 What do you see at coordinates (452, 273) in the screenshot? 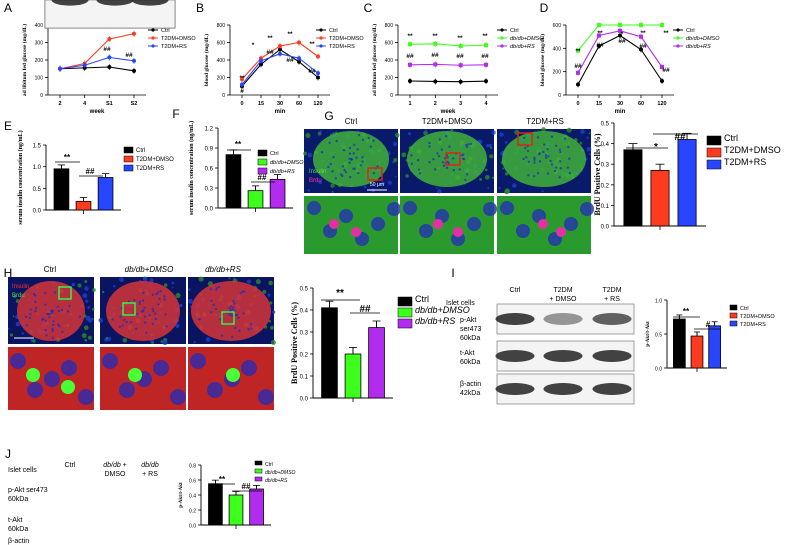
I see `panel-letter-I: I` at bounding box center [452, 273].